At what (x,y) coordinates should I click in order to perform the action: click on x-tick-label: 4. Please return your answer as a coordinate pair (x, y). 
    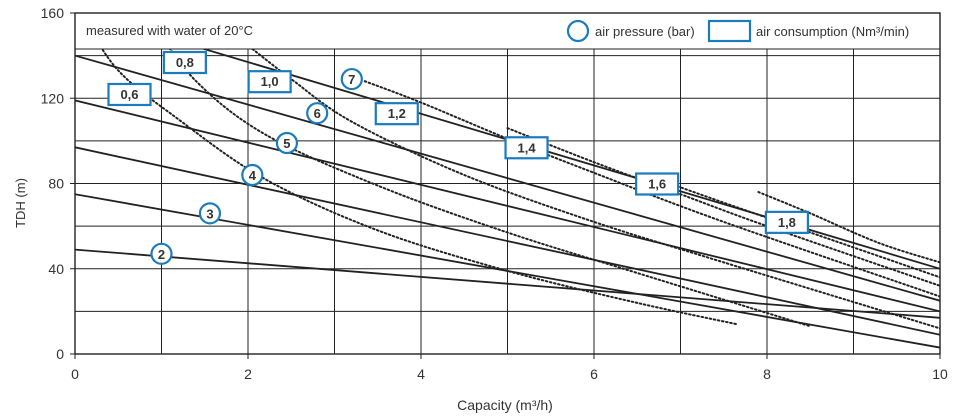
    Looking at the image, I should click on (421, 374).